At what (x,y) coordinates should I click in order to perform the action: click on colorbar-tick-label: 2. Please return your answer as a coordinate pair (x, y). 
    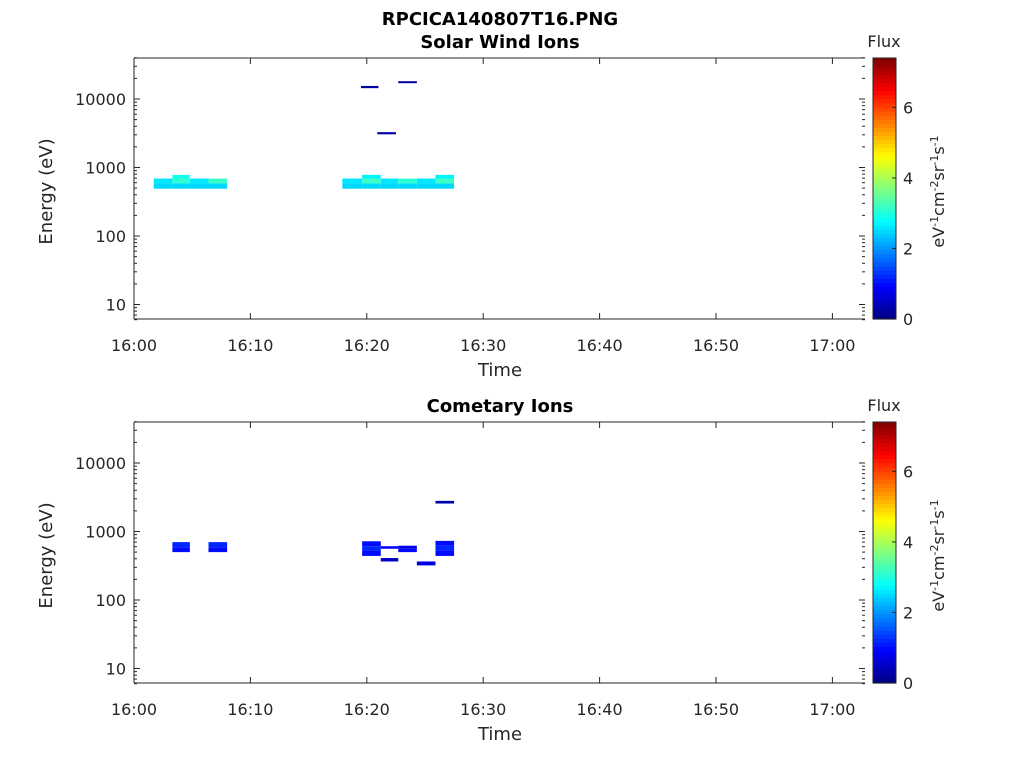
    Looking at the image, I should click on (908, 612).